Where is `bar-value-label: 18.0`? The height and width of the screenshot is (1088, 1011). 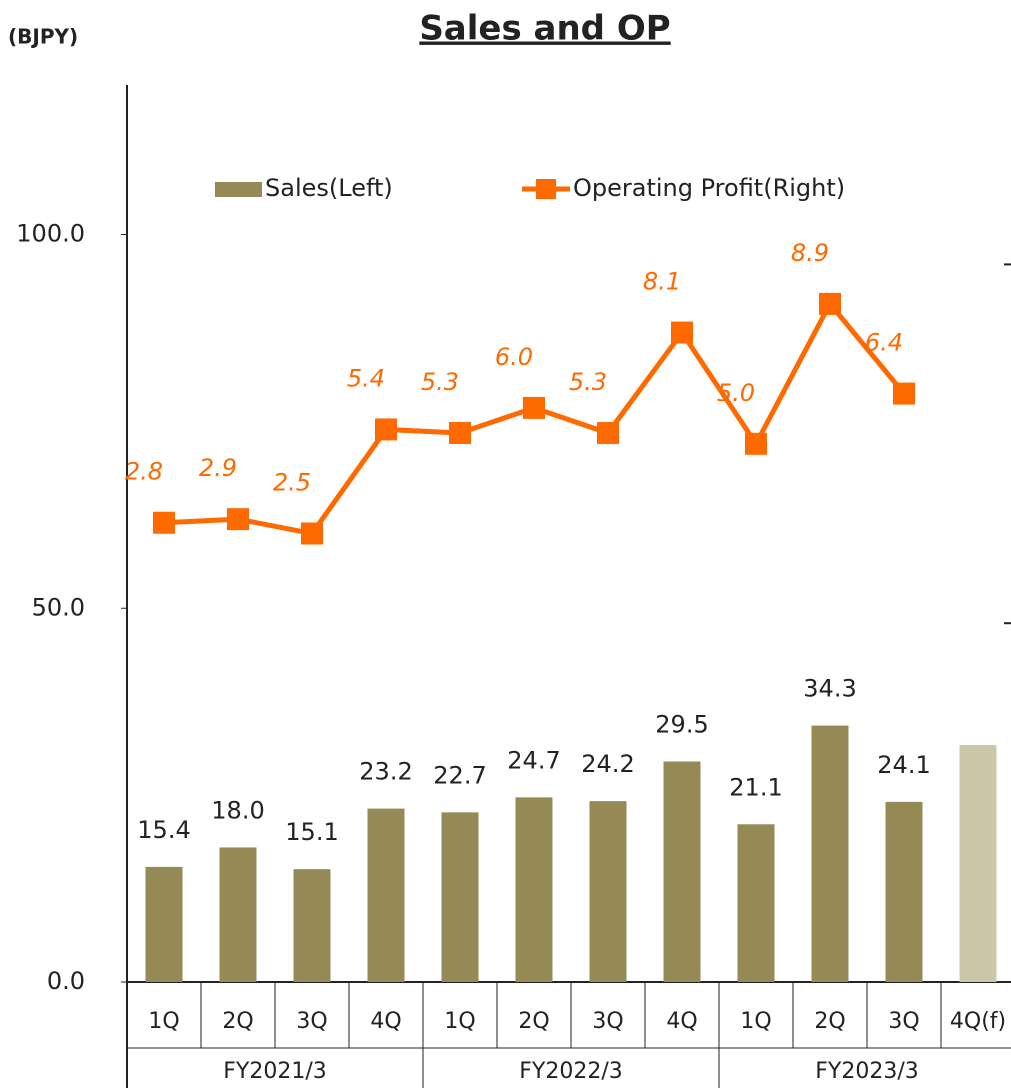 bar-value-label: 18.0 is located at coordinates (237, 810).